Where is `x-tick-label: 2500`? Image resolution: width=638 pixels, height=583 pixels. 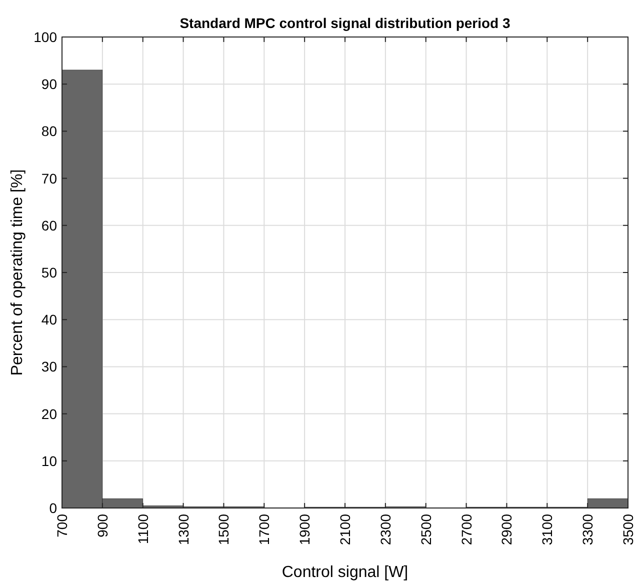 x-tick-label: 2500 is located at coordinates (426, 530).